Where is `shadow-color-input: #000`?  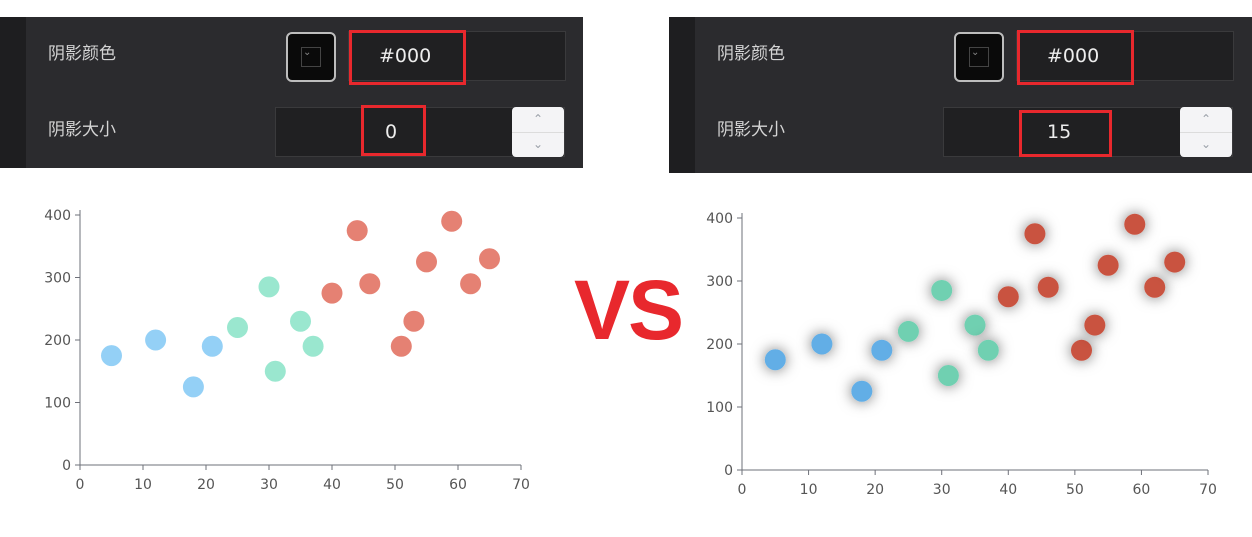 shadow-color-input: #000 is located at coordinates (1125, 56).